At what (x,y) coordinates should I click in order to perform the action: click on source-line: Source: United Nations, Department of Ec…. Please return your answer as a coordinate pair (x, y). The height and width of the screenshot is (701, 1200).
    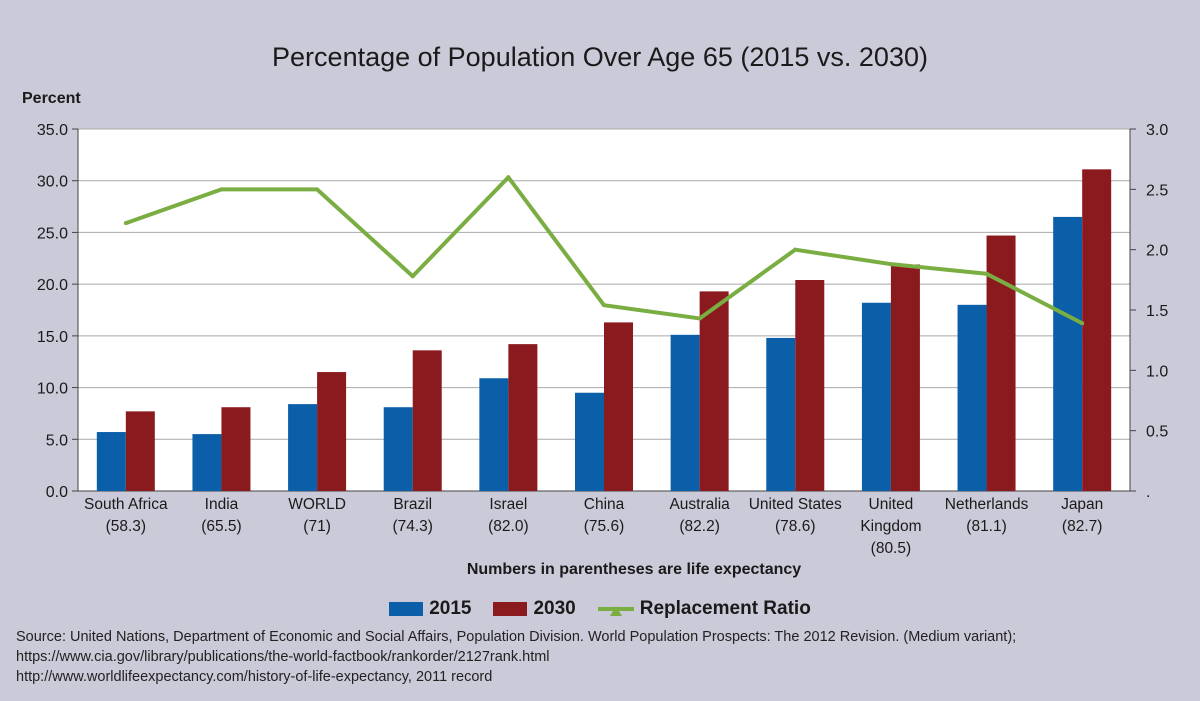
    Looking at the image, I should click on (516, 637).